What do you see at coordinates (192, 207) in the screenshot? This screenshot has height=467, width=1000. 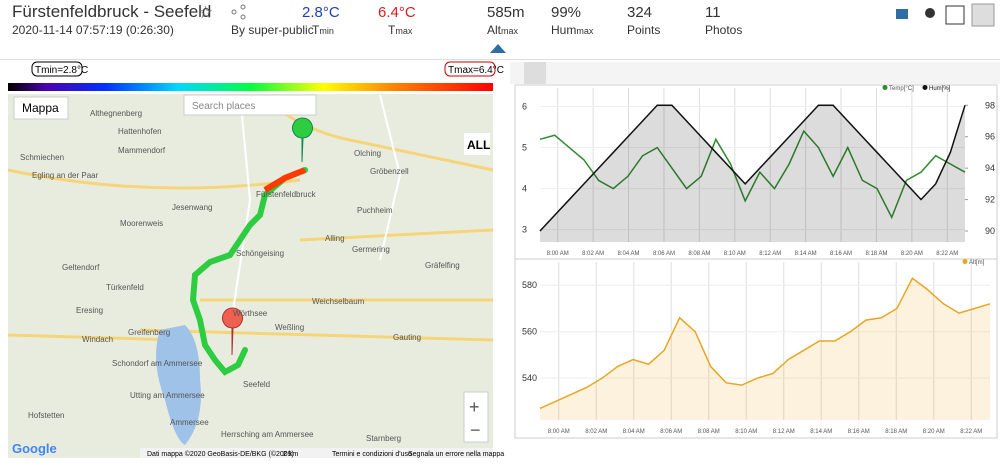 I see `place-label: Jesenwang` at bounding box center [192, 207].